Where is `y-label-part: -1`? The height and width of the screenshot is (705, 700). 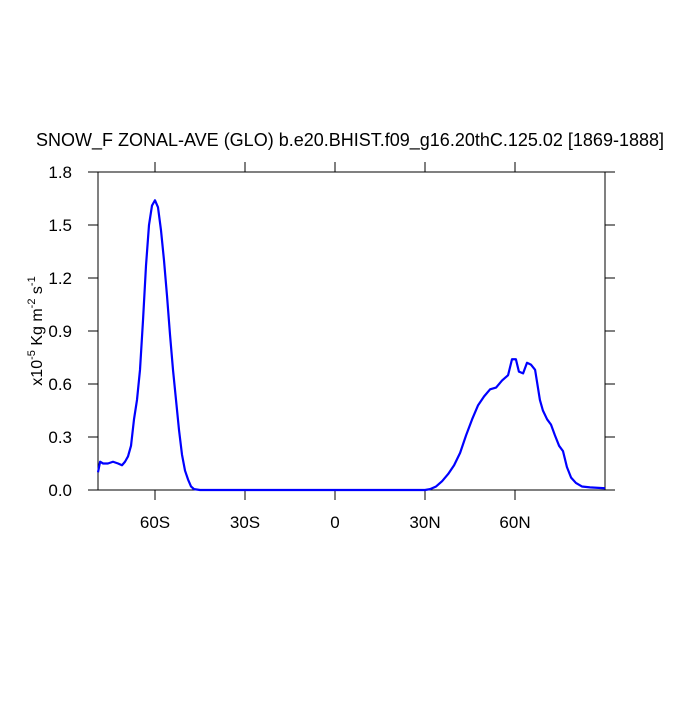 y-label-part: -1 is located at coordinates (32, 281).